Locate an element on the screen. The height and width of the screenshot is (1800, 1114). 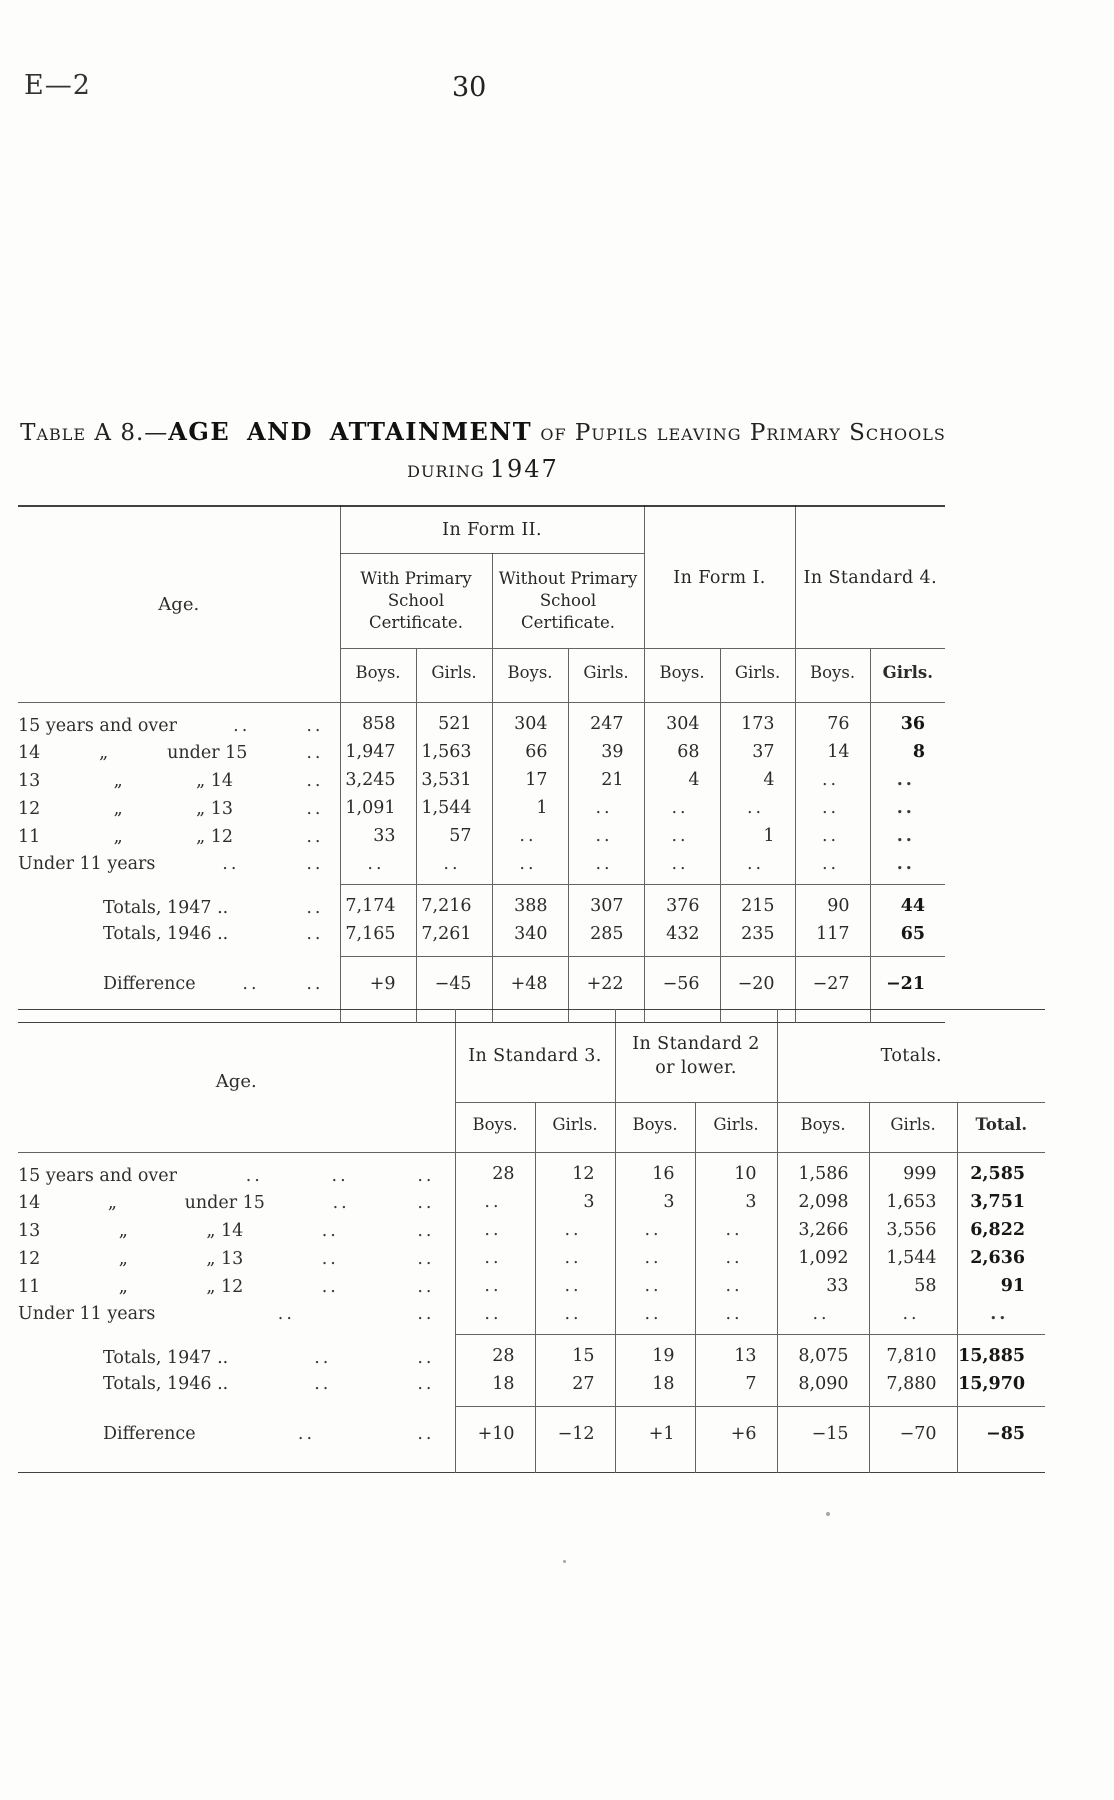
value-cell: 2,585 is located at coordinates (1001, 1170).